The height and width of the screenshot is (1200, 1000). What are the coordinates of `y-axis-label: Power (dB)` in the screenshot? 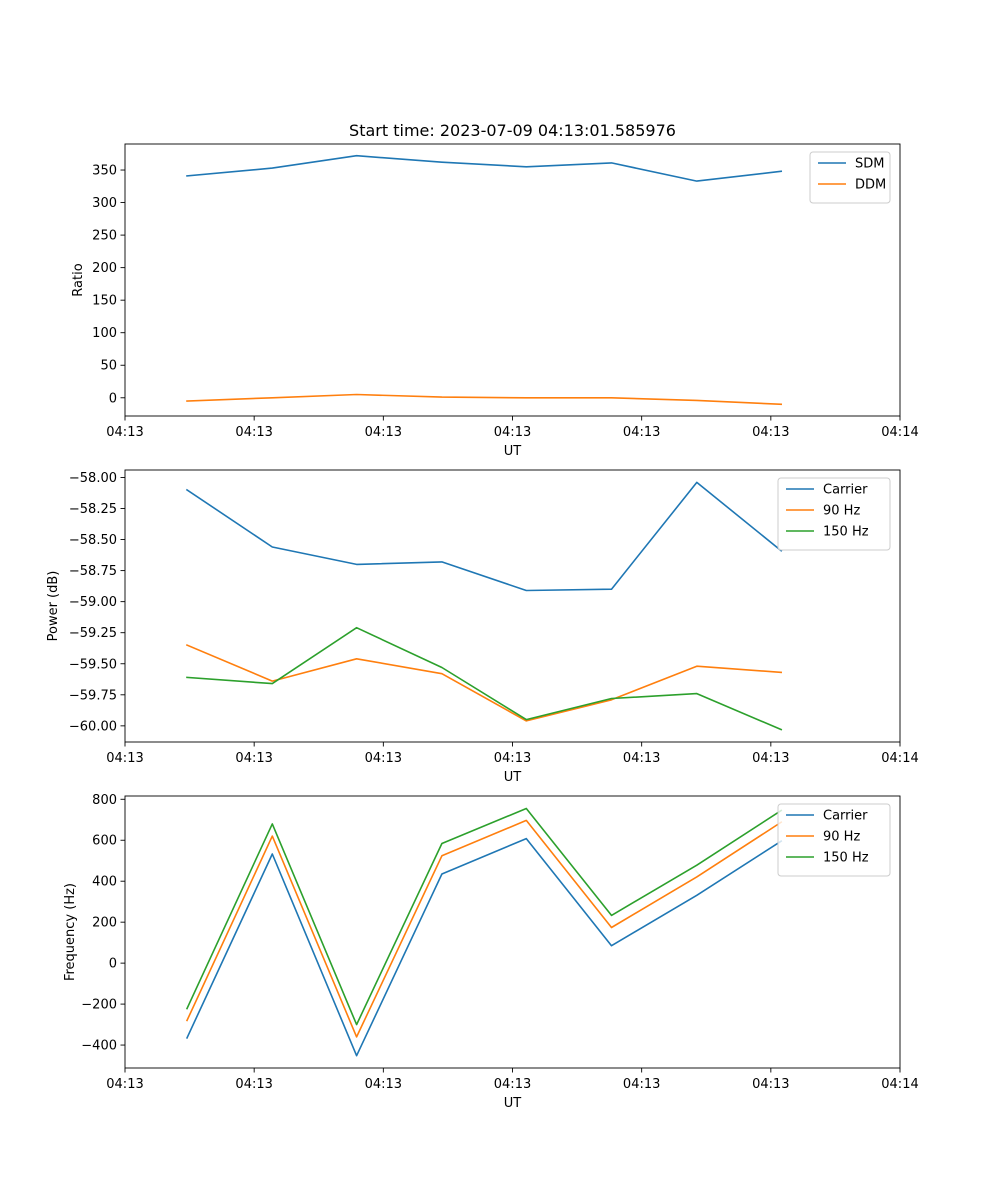 It's located at (53, 606).